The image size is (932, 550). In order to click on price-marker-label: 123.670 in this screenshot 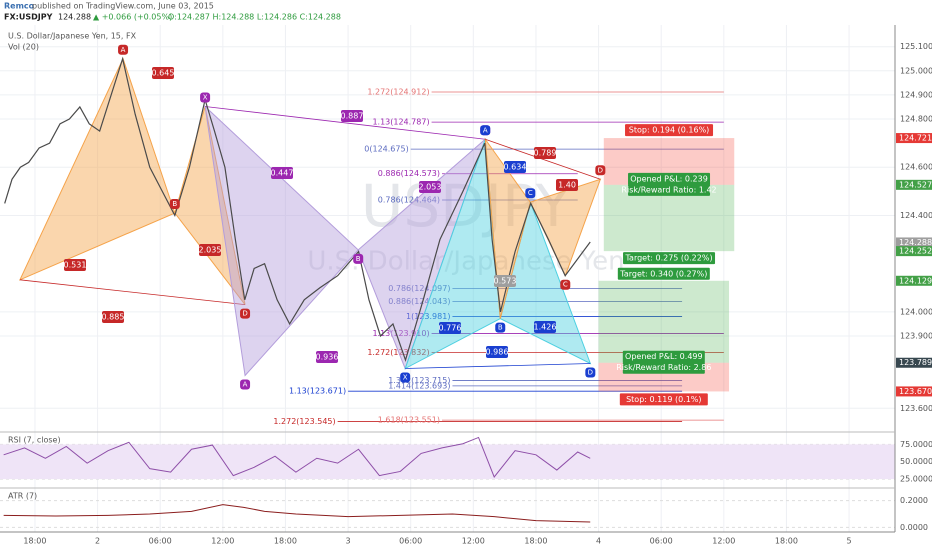, I will do `click(915, 391)`.